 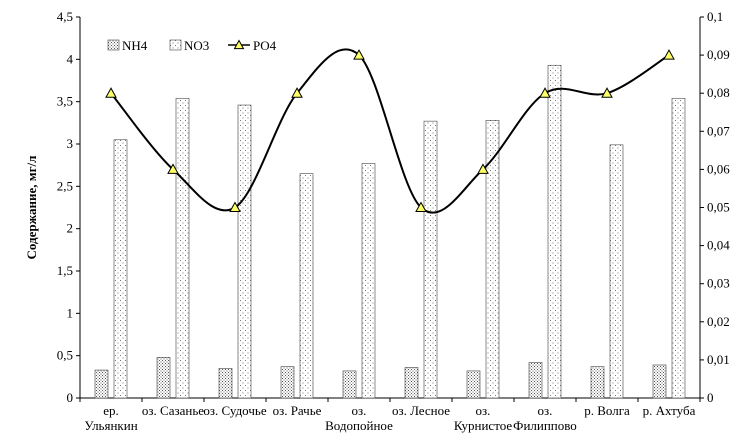 I want to click on category-label: ер. Ульянкин, so click(x=110, y=418).